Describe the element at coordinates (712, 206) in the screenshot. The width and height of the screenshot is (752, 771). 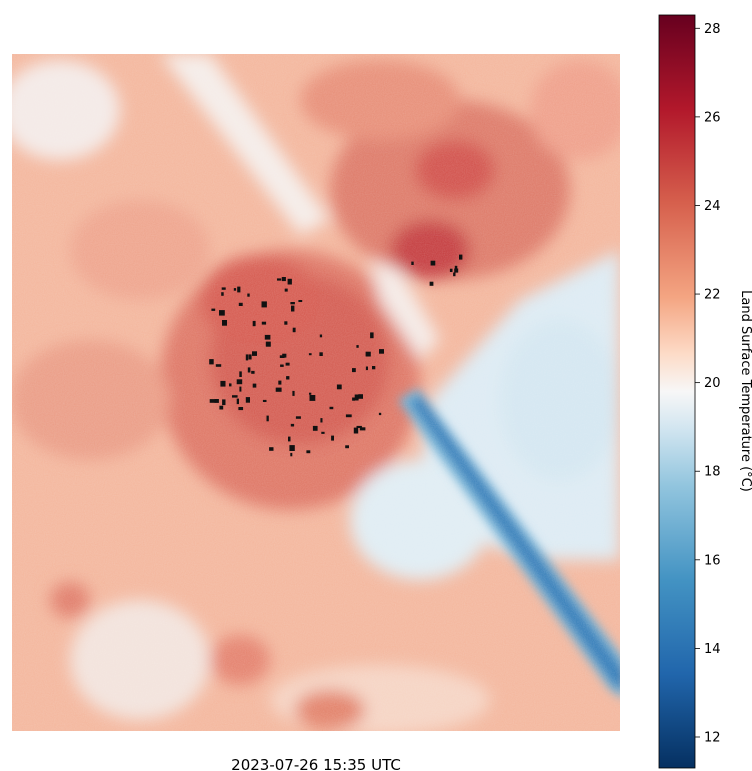
I see `colorbar-tick-label: 24` at that location.